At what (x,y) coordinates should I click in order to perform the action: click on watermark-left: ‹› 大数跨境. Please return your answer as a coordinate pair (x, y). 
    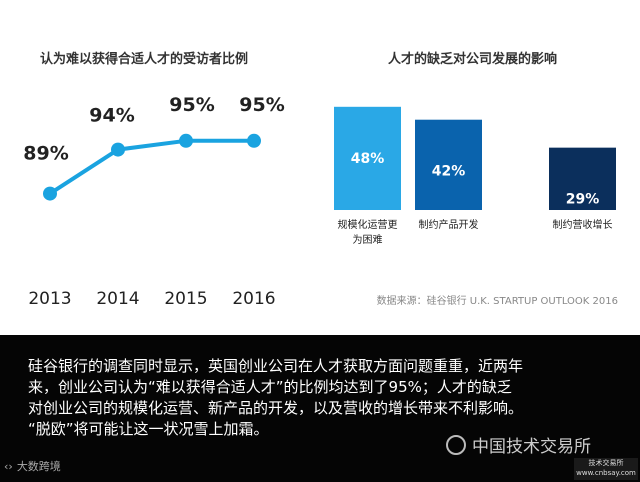
    Looking at the image, I should click on (32, 466).